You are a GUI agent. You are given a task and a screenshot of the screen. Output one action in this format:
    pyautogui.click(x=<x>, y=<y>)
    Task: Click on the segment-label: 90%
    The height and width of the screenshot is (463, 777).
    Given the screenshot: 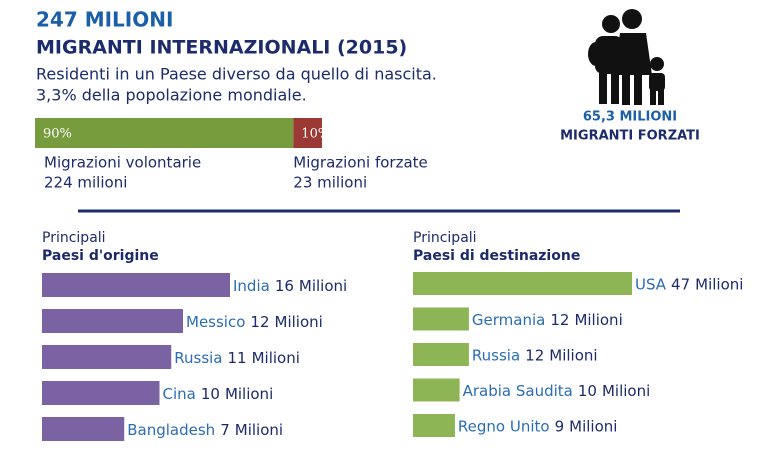 What is the action you would take?
    pyautogui.click(x=57, y=134)
    